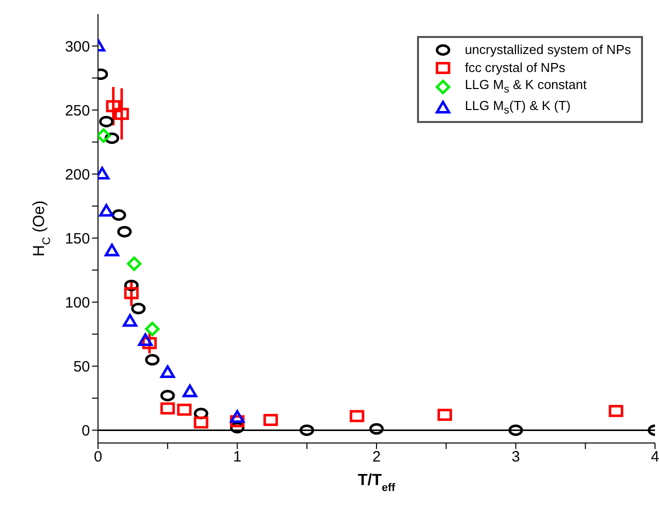 This screenshot has height=513, width=659. What do you see at coordinates (525, 86) in the screenshot?
I see `legend-label: LLG M$_{s}$ & K constant` at bounding box center [525, 86].